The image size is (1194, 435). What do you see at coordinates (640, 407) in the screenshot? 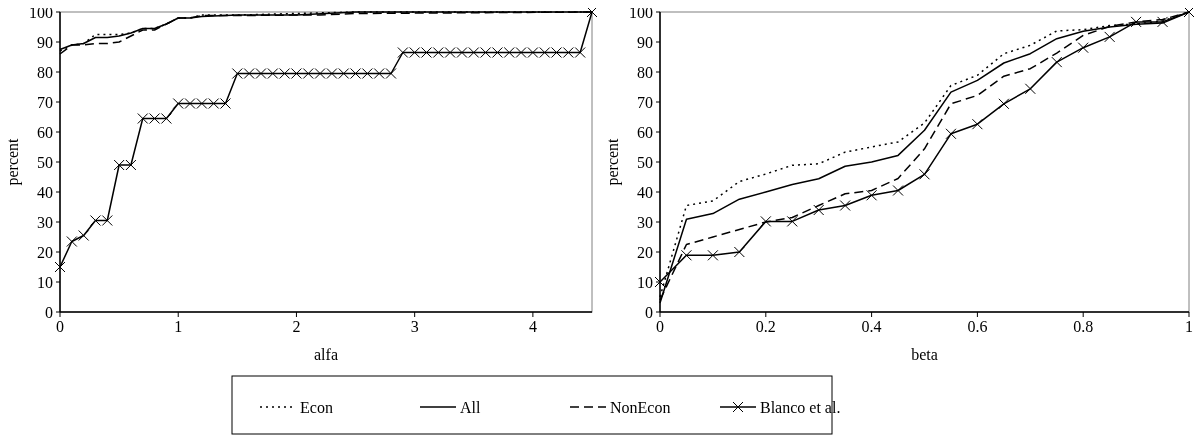
I see `legend-label: NonEcon` at bounding box center [640, 407].